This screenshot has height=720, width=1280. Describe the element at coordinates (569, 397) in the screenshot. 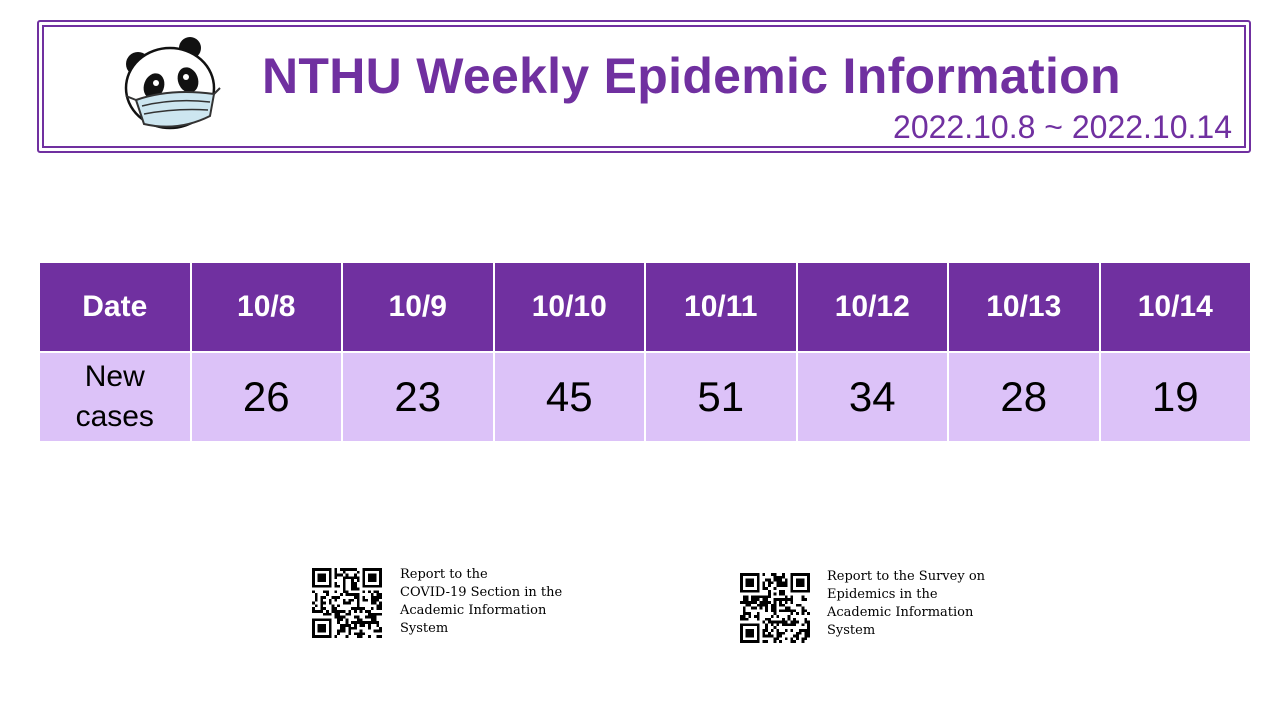

I see `table-cell: 45` at that location.